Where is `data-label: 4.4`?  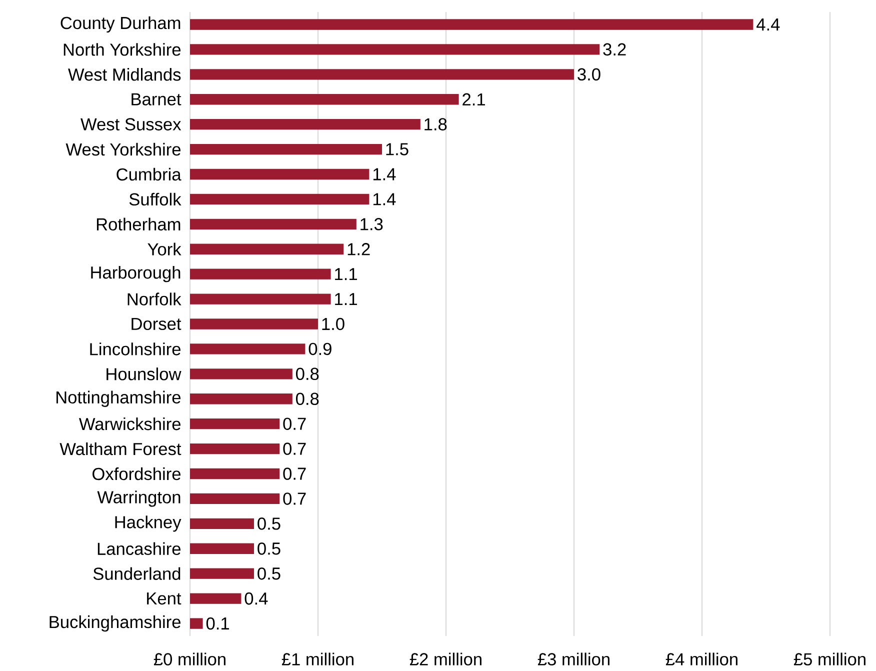 data-label: 4.4 is located at coordinates (768, 24).